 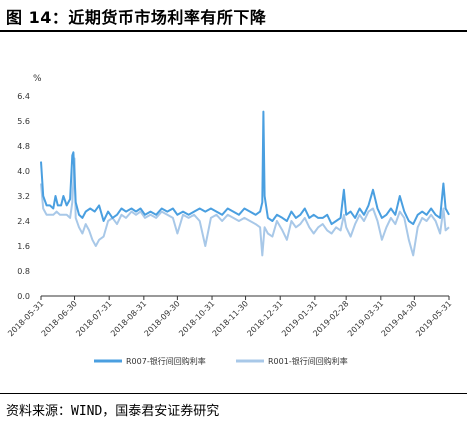 What do you see at coordinates (37, 79) in the screenshot?
I see `y-unit-label: %` at bounding box center [37, 79].